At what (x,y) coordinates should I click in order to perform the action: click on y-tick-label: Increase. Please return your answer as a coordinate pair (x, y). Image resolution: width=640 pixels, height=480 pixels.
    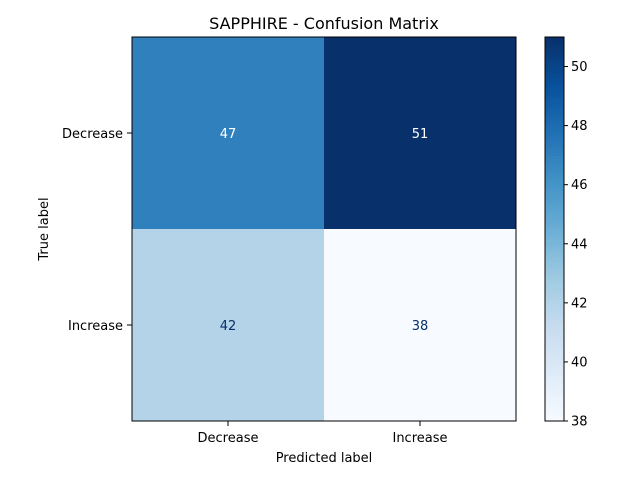
    Looking at the image, I should click on (95, 326).